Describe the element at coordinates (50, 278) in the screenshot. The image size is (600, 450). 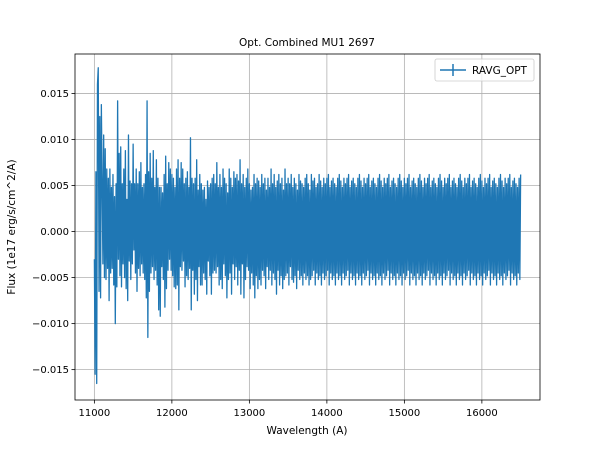
I see `y-tick-label: −0.005` at that location.